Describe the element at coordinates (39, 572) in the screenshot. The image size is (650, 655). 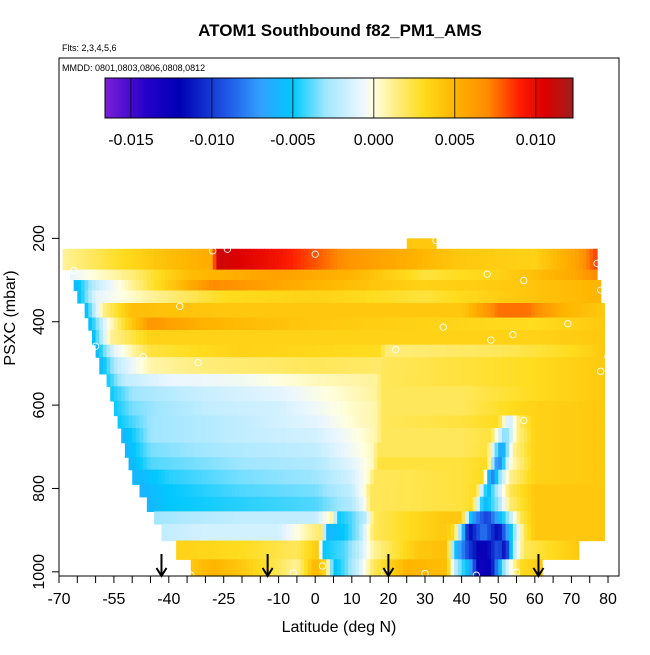
I see `y-tick-label: 1000` at that location.